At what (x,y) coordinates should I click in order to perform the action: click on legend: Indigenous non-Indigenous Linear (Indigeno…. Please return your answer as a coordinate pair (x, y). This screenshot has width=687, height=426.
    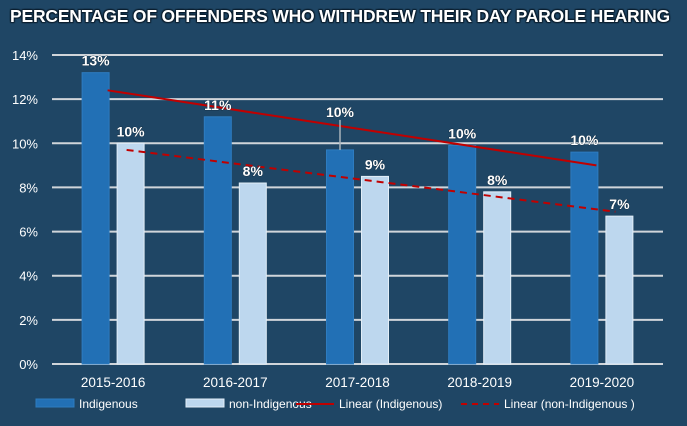
    Looking at the image, I should click on (335, 404).